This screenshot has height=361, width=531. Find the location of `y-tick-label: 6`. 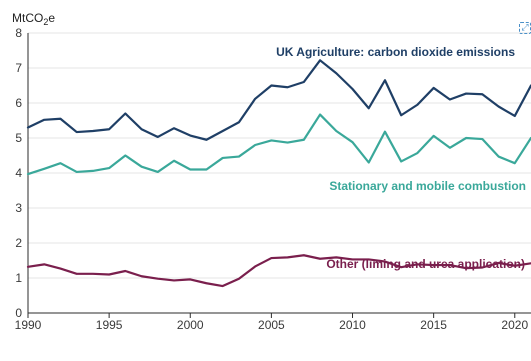

y-tick-label: 6 is located at coordinates (18, 103).